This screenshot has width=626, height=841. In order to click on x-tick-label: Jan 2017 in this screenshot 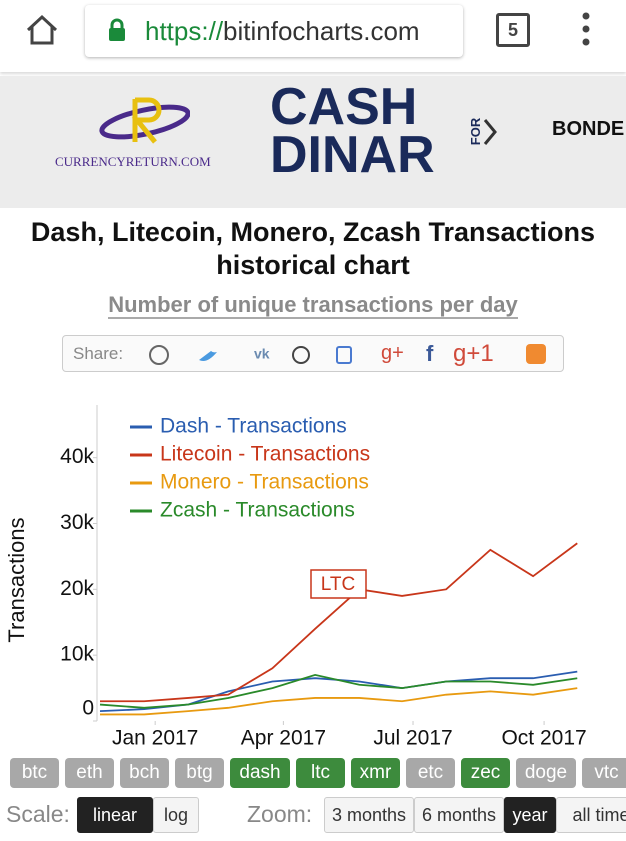, I will do `click(155, 738)`.